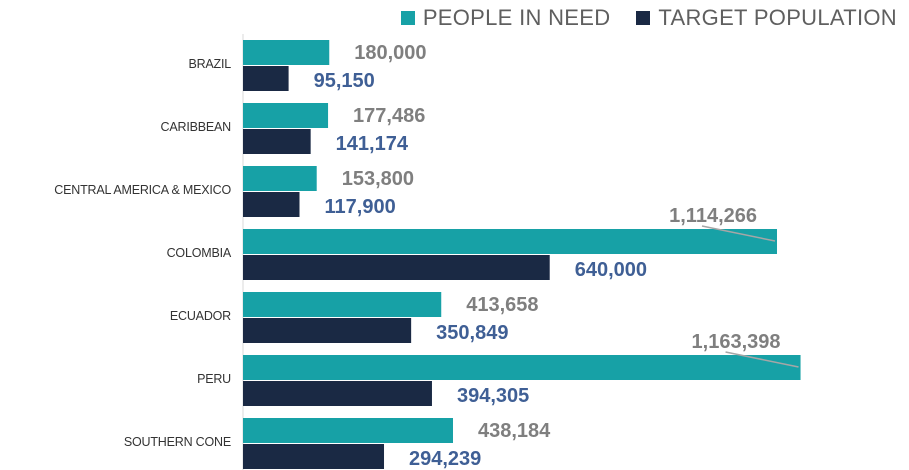  Describe the element at coordinates (277, 141) in the screenshot. I see `bar-target-population-caribbean` at that location.